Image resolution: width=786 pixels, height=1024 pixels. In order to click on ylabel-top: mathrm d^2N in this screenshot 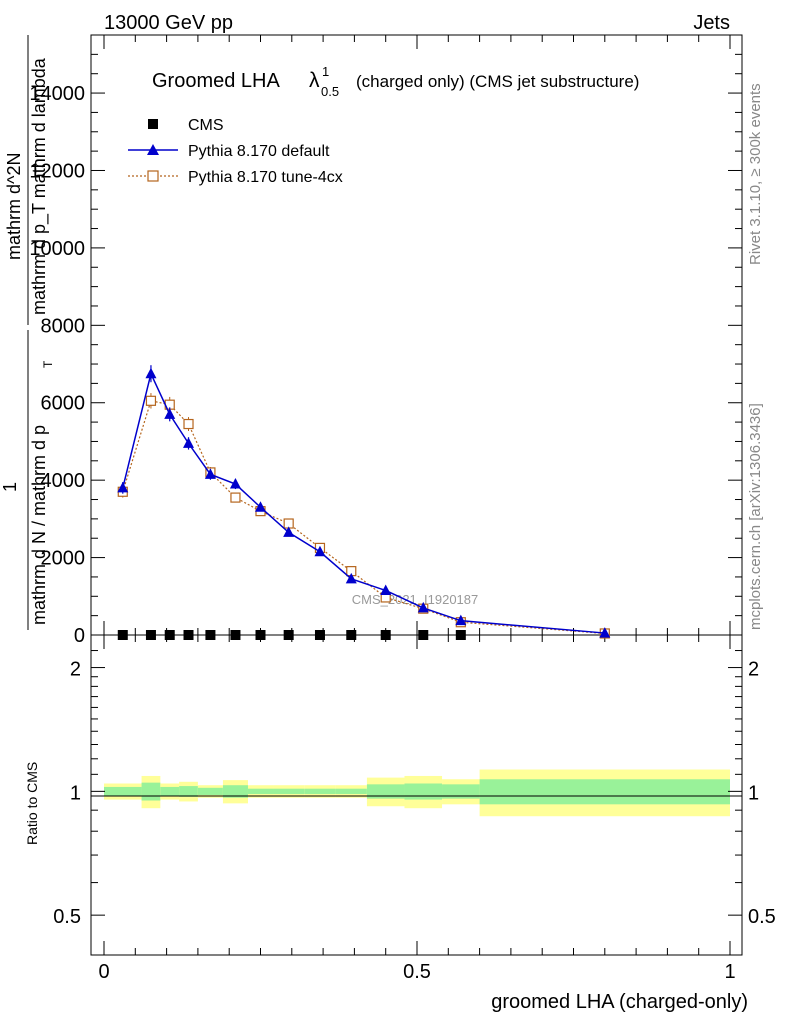, I will do `click(14, 206)`.